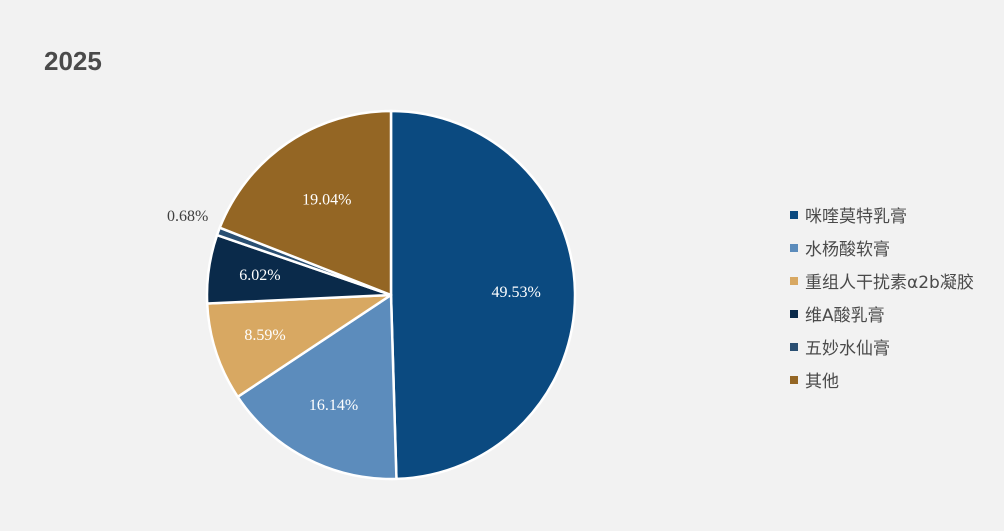 The width and height of the screenshot is (1004, 531). I want to click on legend-label: 咪喹莫特乳膏, so click(856, 217).